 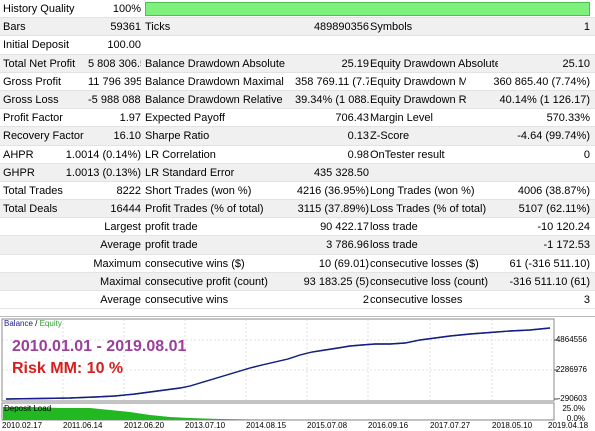 I want to click on bars-label: Bars, so click(x=14, y=27).